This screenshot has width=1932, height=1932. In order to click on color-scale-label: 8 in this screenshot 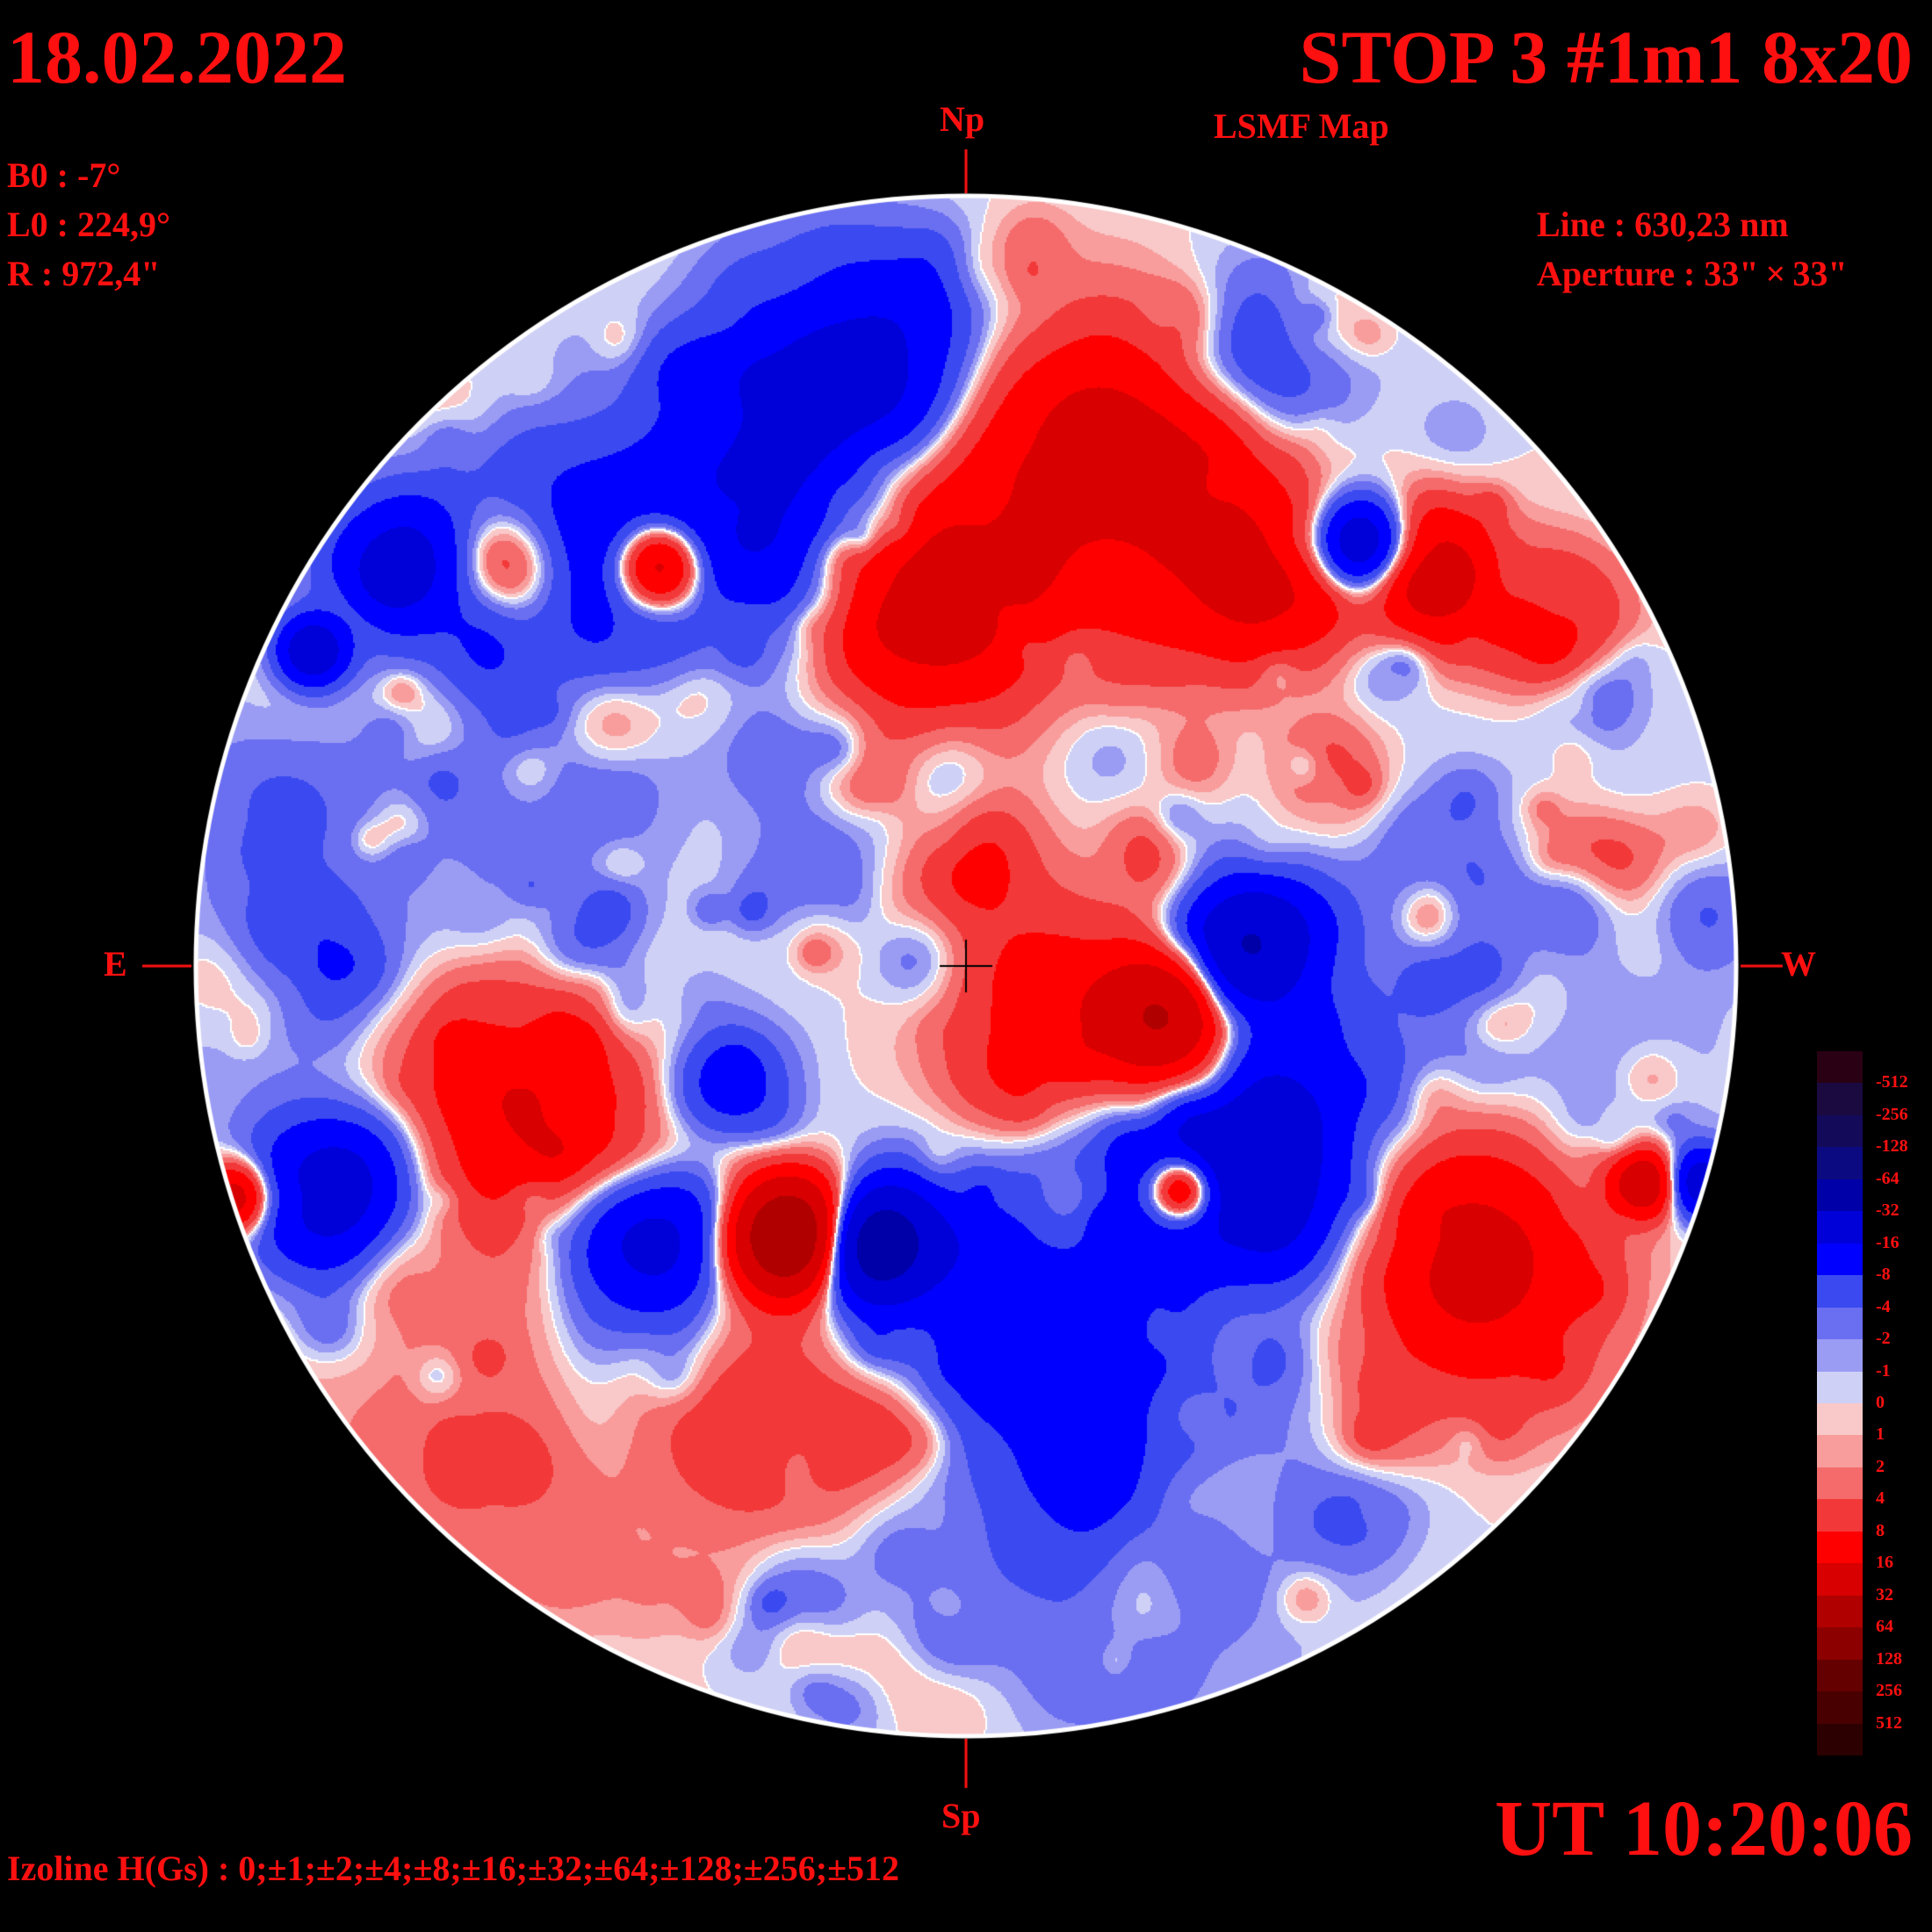, I will do `click(1880, 1530)`.